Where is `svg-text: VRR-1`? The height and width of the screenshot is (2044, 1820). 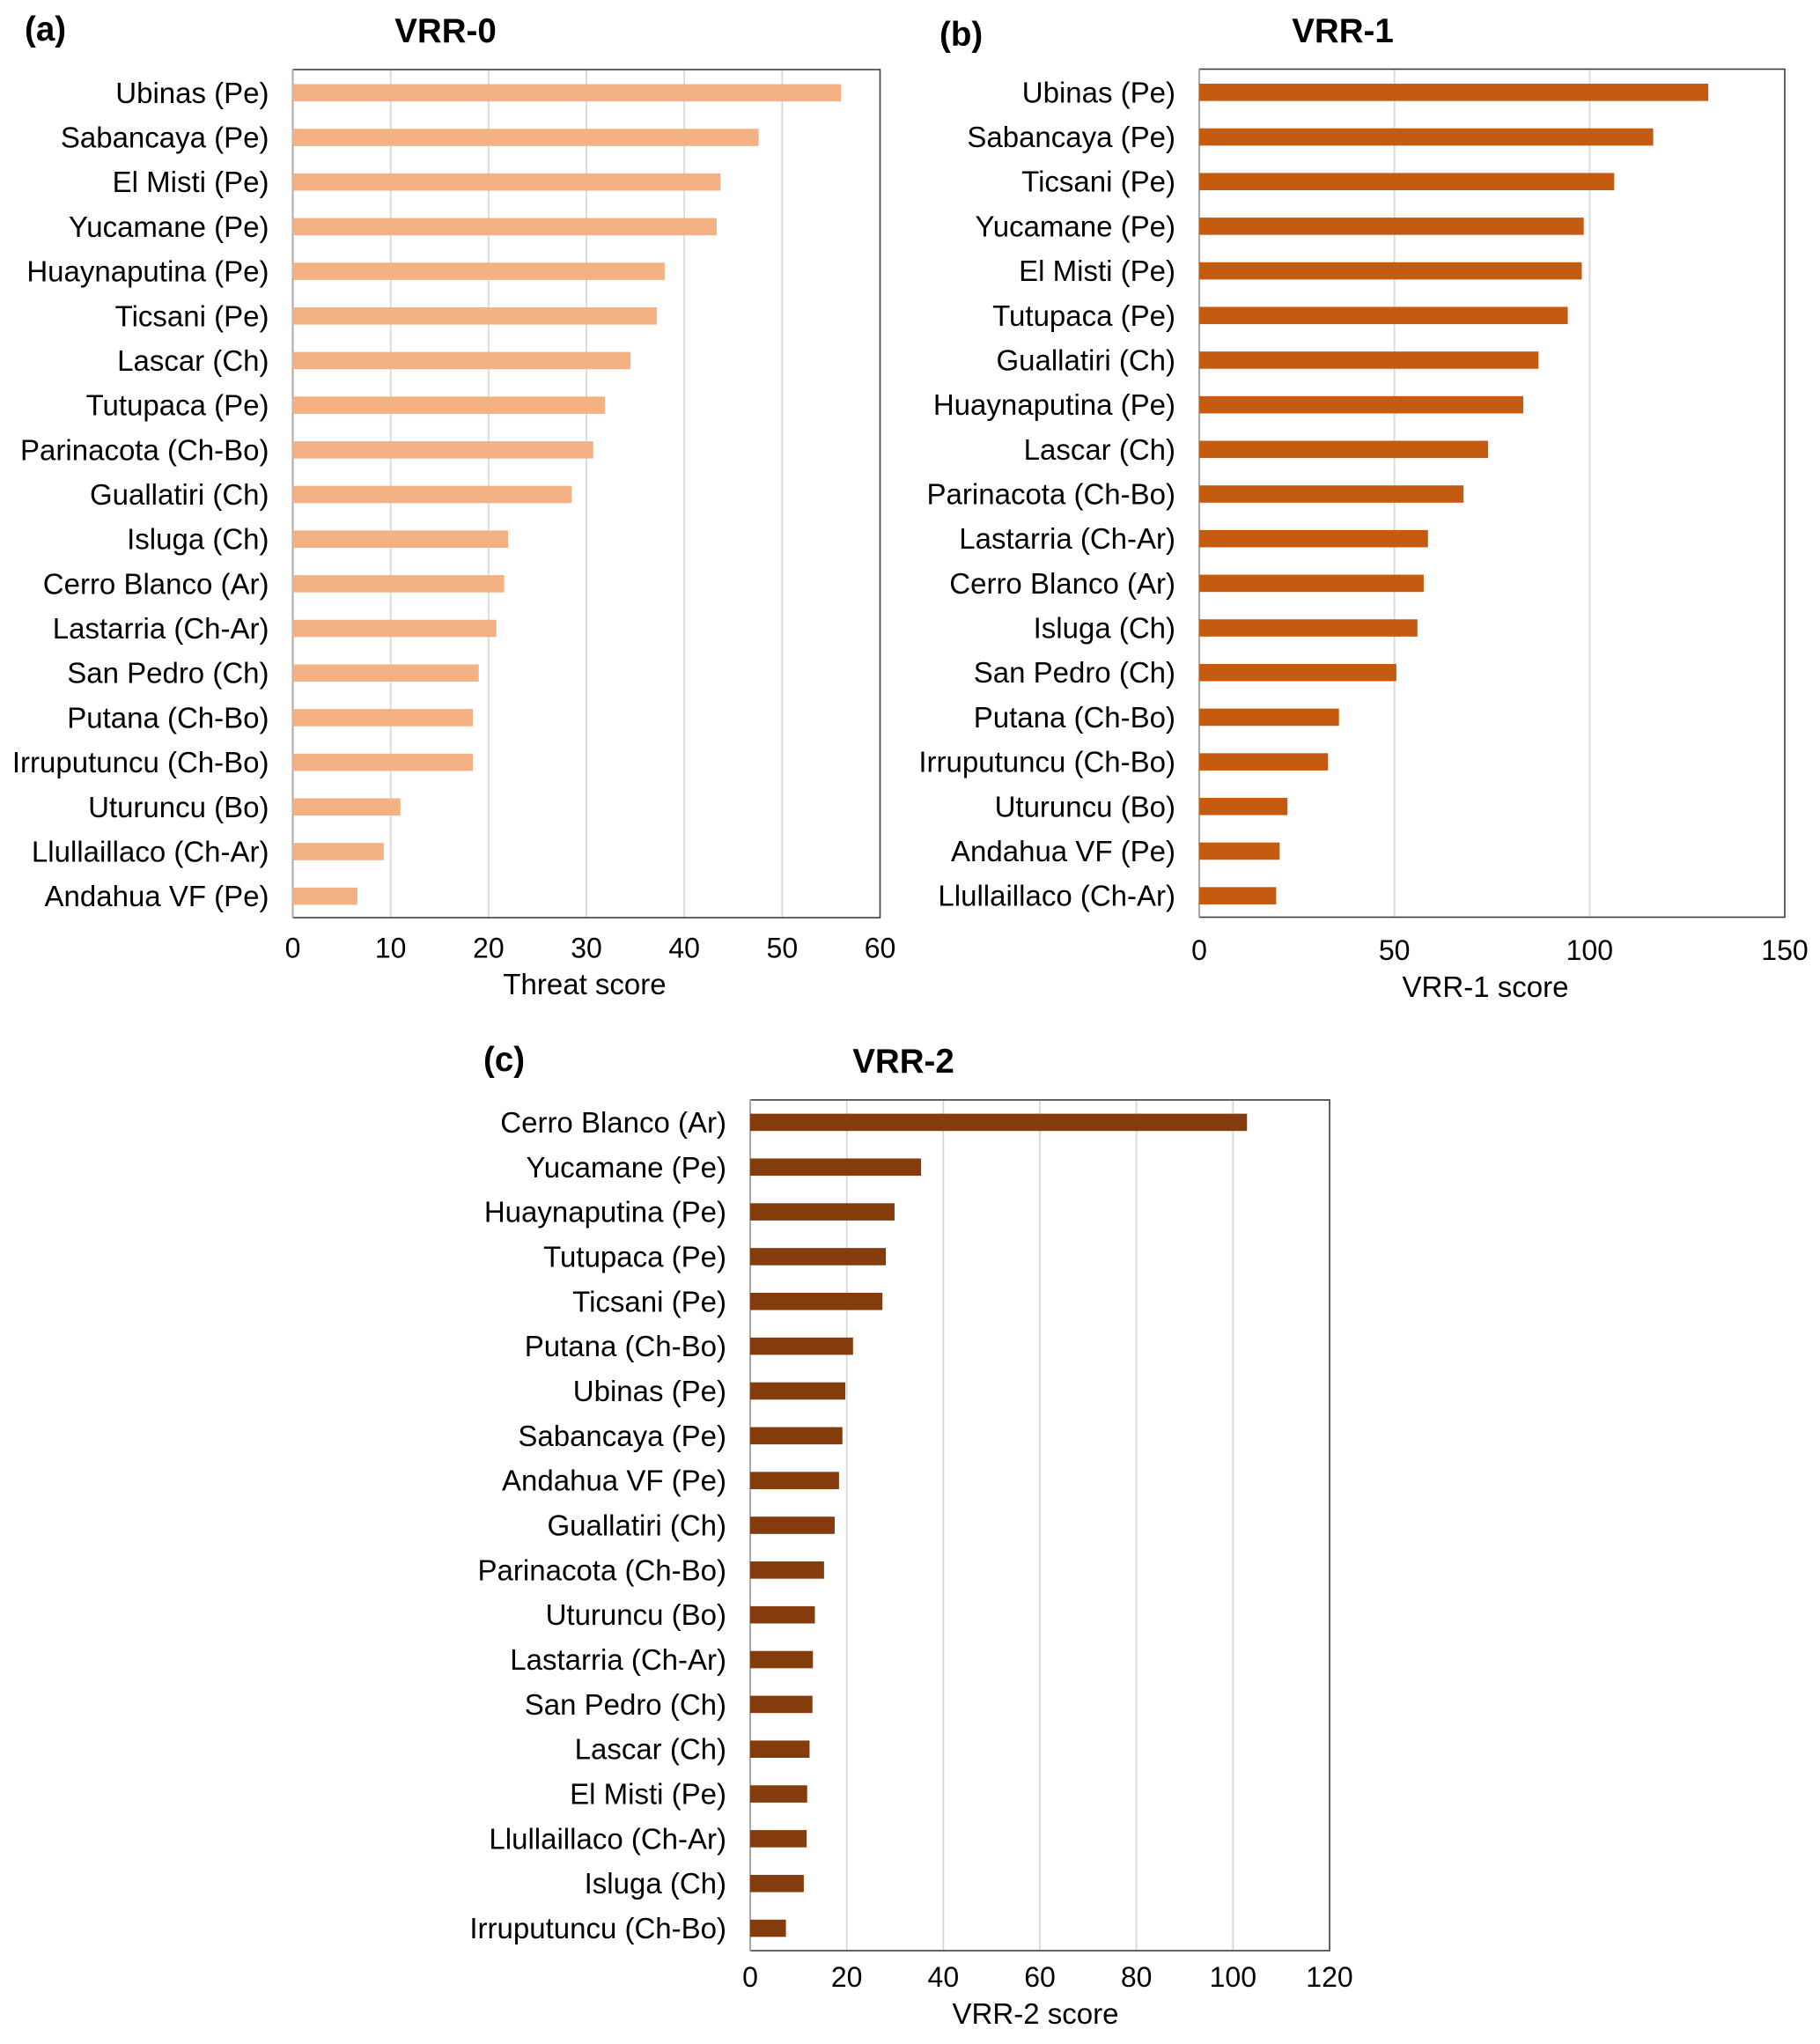
svg-text: VRR-1 is located at coordinates (1343, 31).